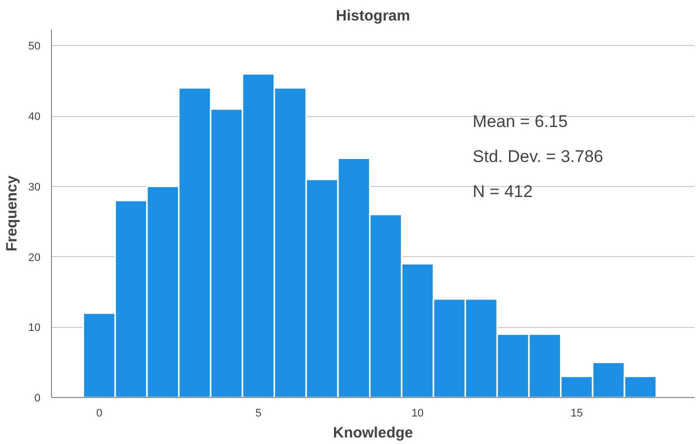  Describe the element at coordinates (99, 414) in the screenshot. I see `x-tick-label: 0` at that location.